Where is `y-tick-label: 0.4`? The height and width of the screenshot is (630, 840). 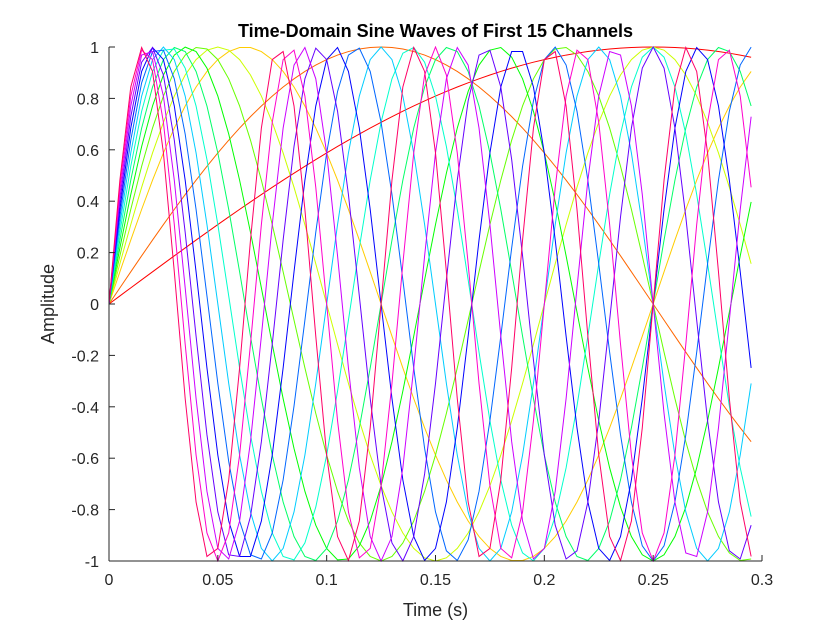 y-tick-label: 0.4 is located at coordinates (88, 202).